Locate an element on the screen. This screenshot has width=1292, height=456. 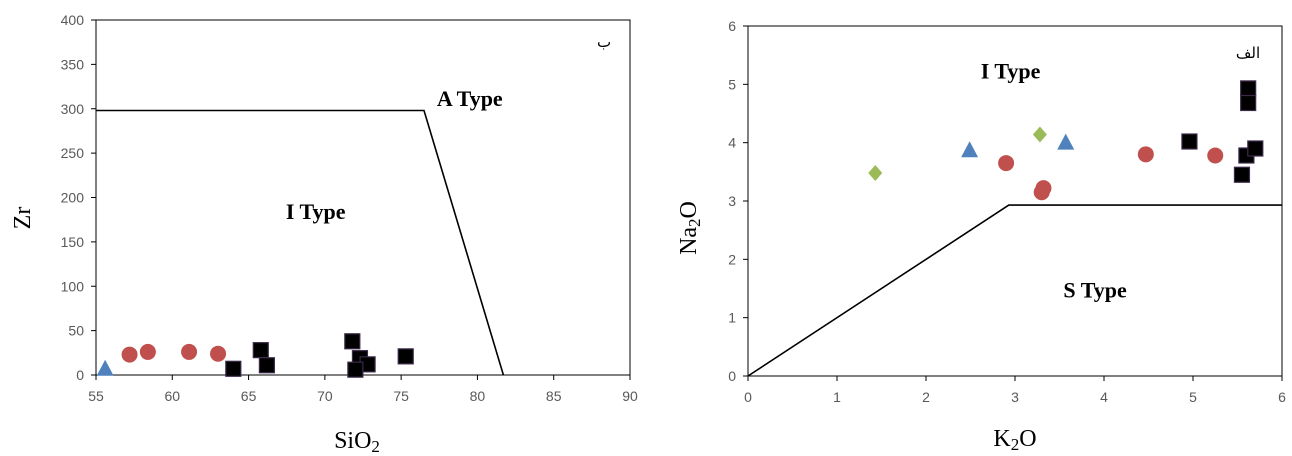
y-tick-label: 150 is located at coordinates (73, 242).